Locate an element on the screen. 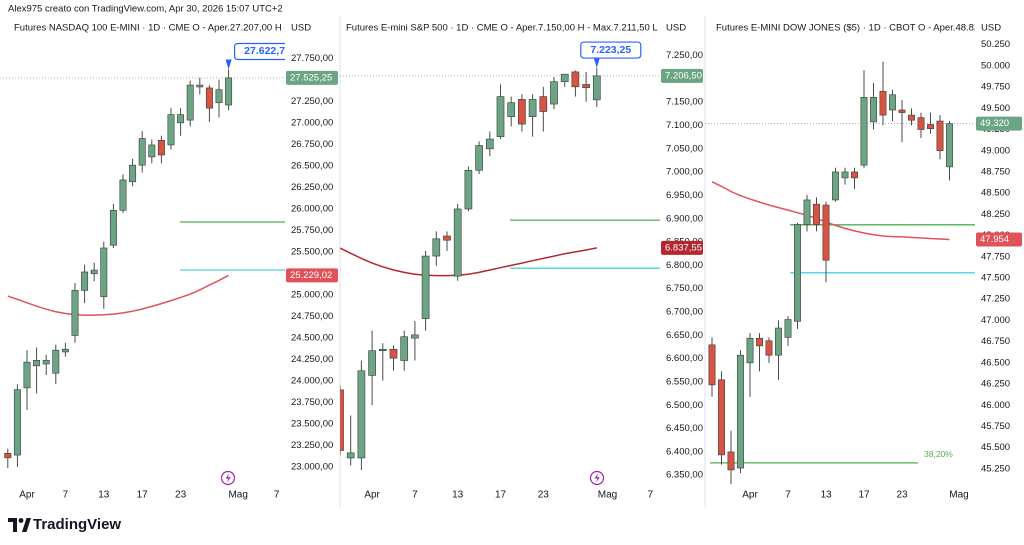 The height and width of the screenshot is (545, 1024). y-tick-label: 23.500,00 is located at coordinates (312, 424).